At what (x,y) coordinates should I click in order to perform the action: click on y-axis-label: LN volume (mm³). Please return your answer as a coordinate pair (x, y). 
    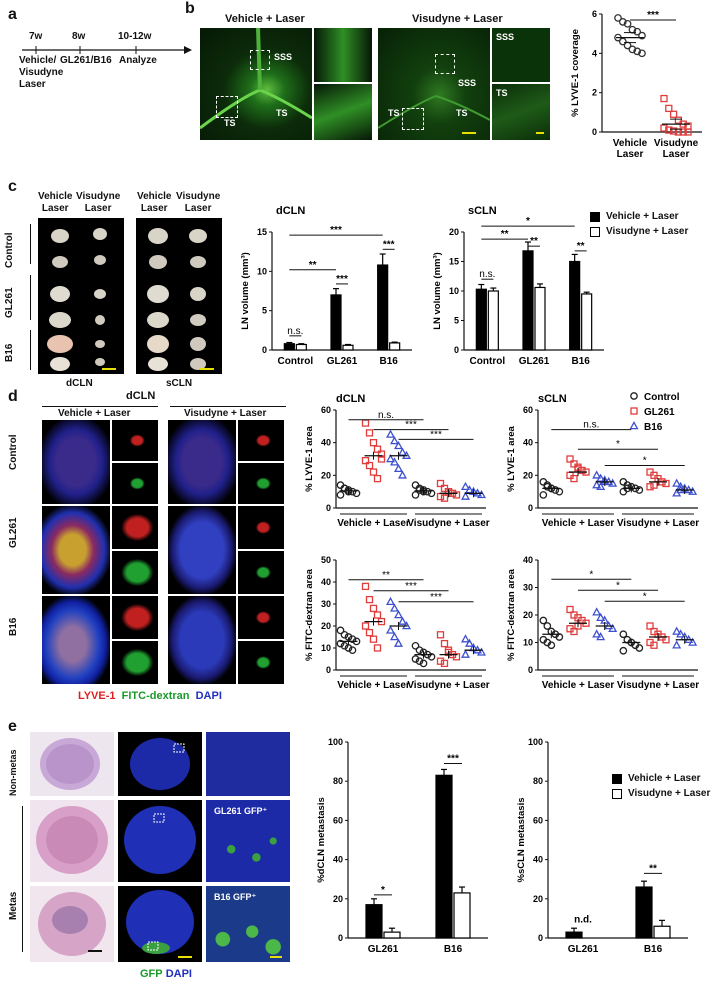
    Looking at the image, I should click on (245, 291).